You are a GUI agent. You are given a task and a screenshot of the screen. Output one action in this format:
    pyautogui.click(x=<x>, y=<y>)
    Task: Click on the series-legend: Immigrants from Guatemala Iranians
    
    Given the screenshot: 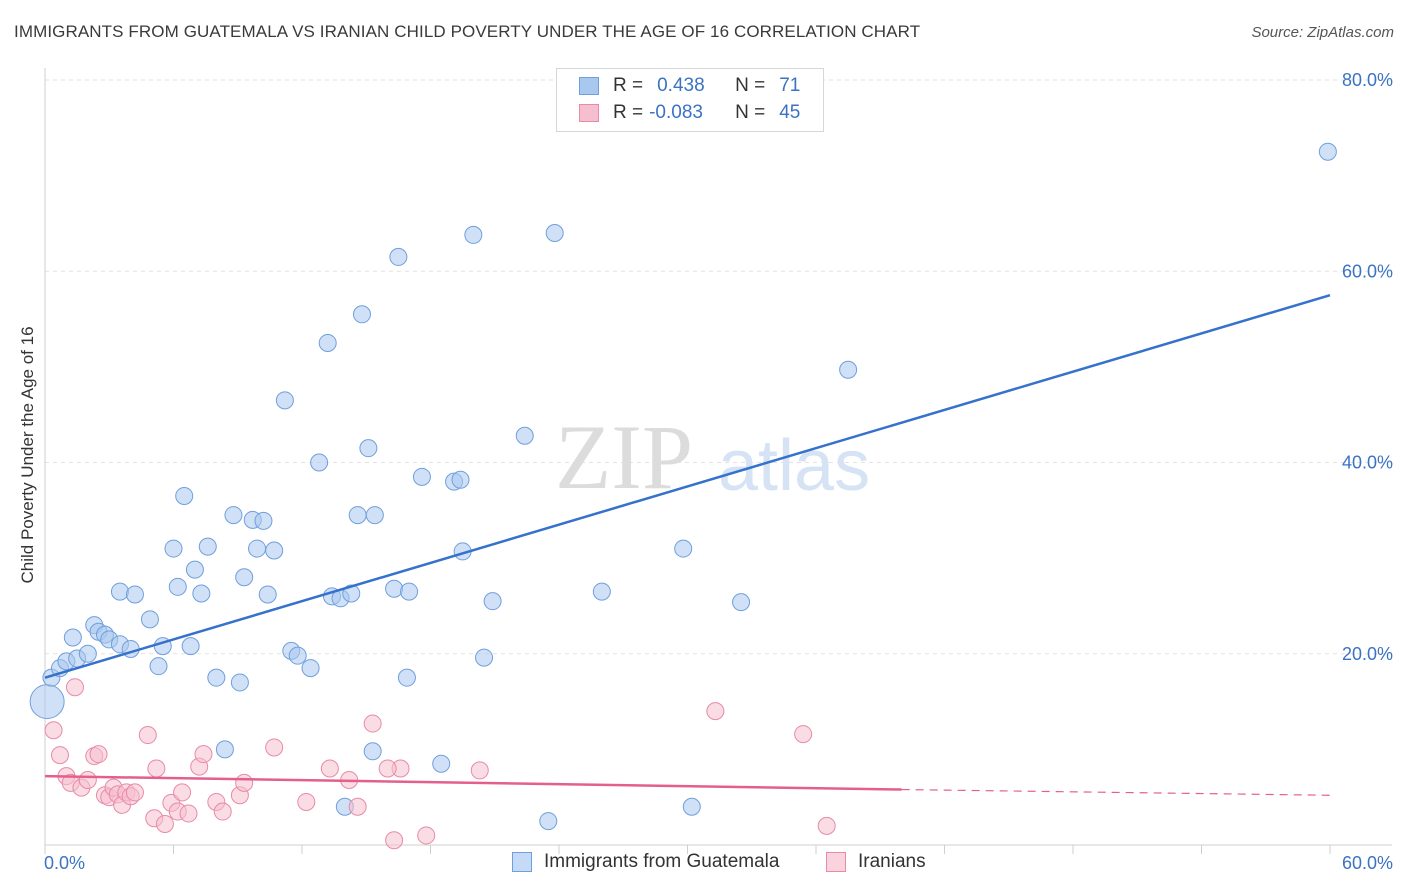 What is the action you would take?
    pyautogui.click(x=703, y=864)
    